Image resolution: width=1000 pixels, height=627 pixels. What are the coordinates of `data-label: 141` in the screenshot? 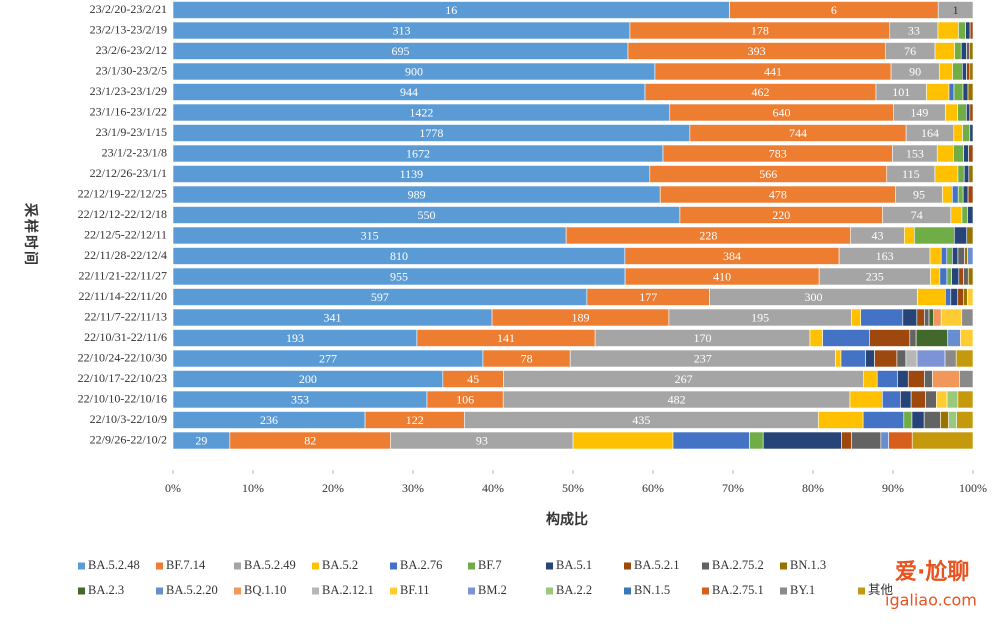 It's located at (506, 338).